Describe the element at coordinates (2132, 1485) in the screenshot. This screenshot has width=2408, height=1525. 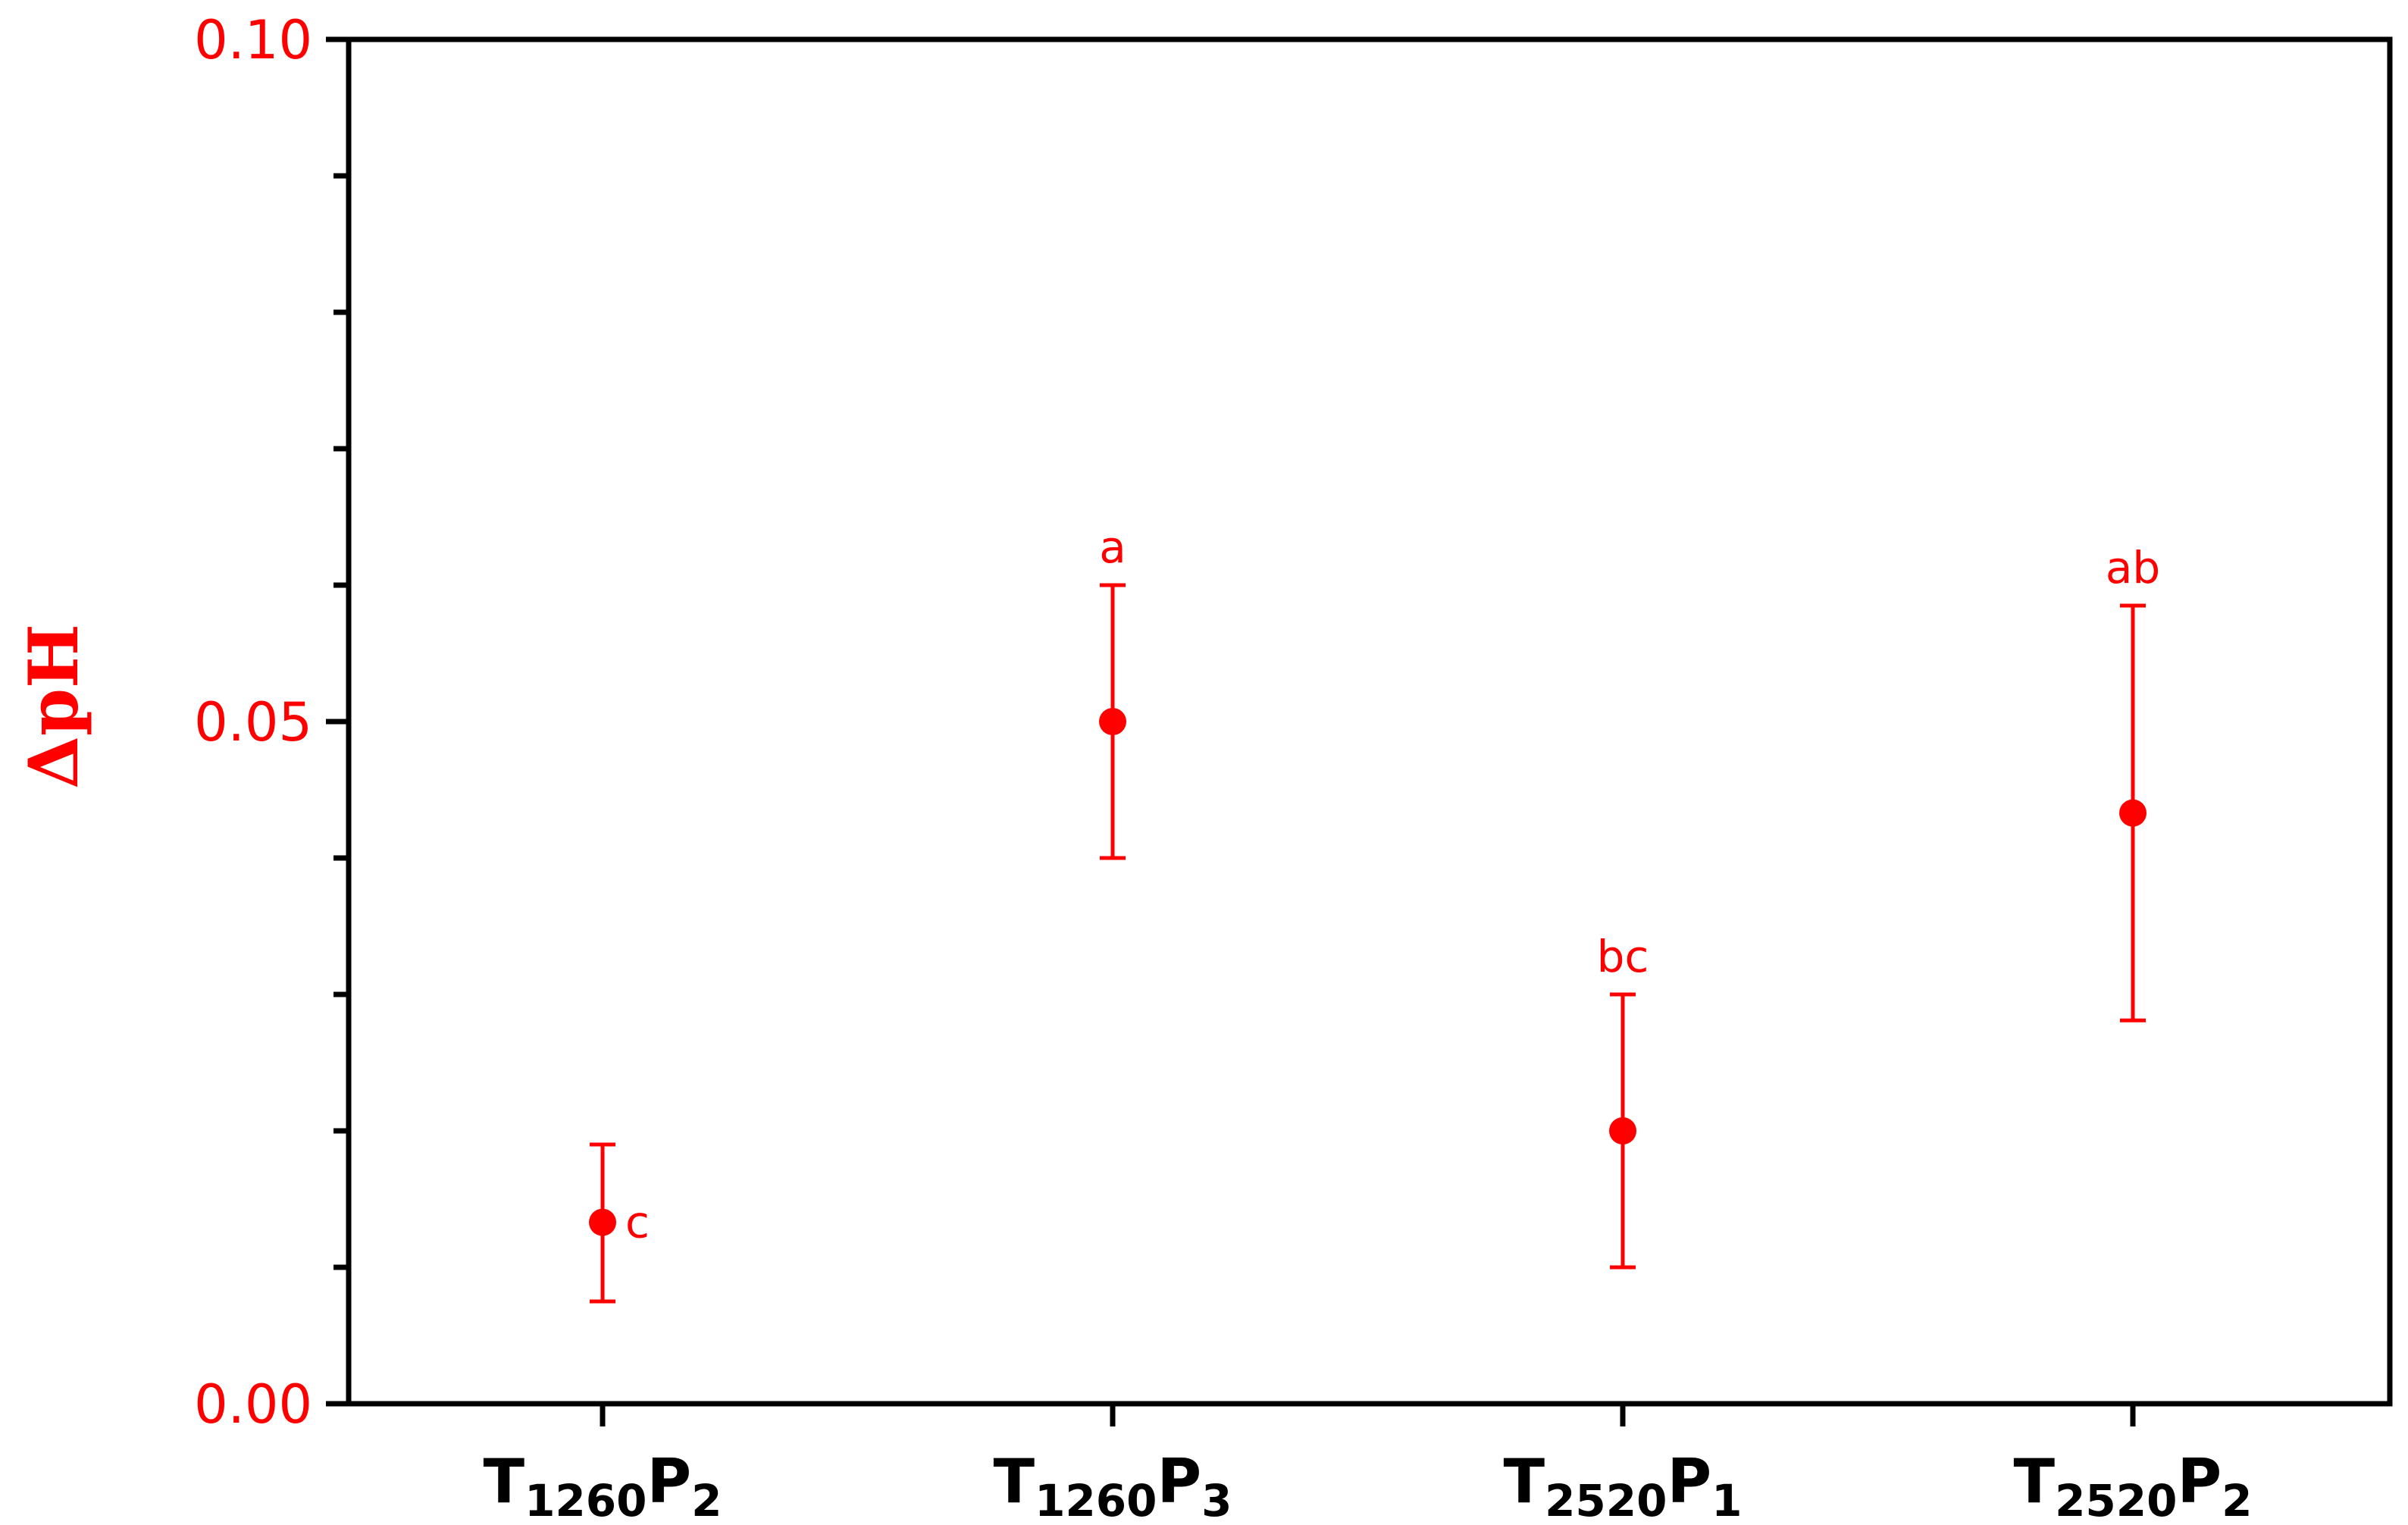
I see `x-tick-label: T2520P2` at that location.